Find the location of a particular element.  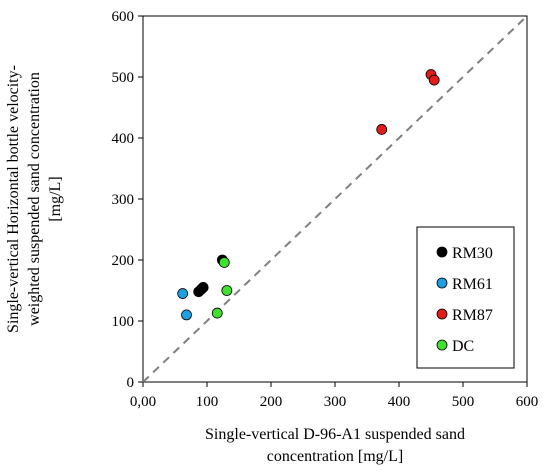

x-tick-label: 200 is located at coordinates (271, 402).